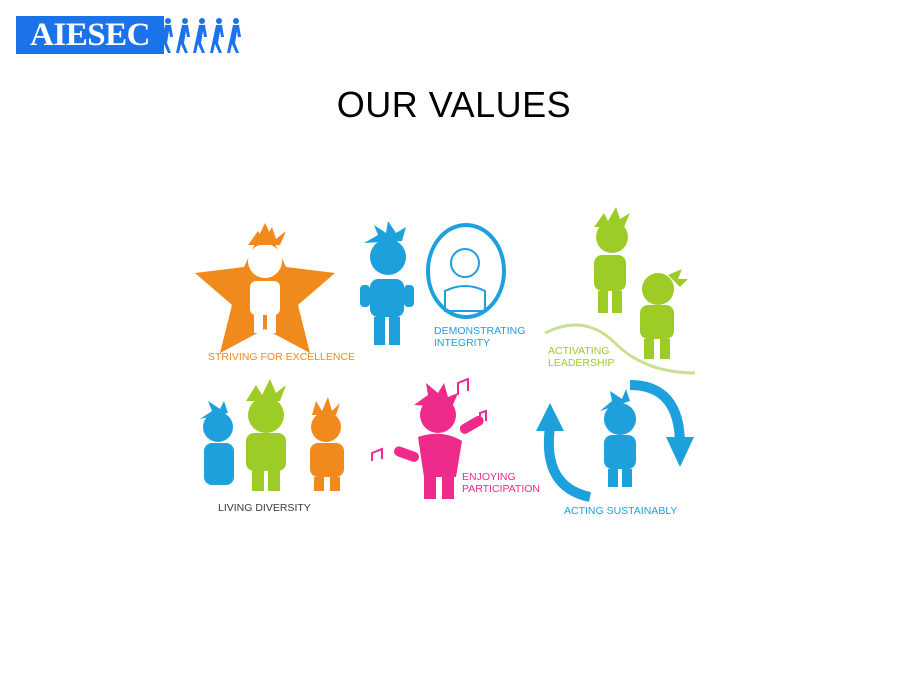 The width and height of the screenshot is (908, 680). What do you see at coordinates (200, 35) in the screenshot?
I see `walking-people-icon` at bounding box center [200, 35].